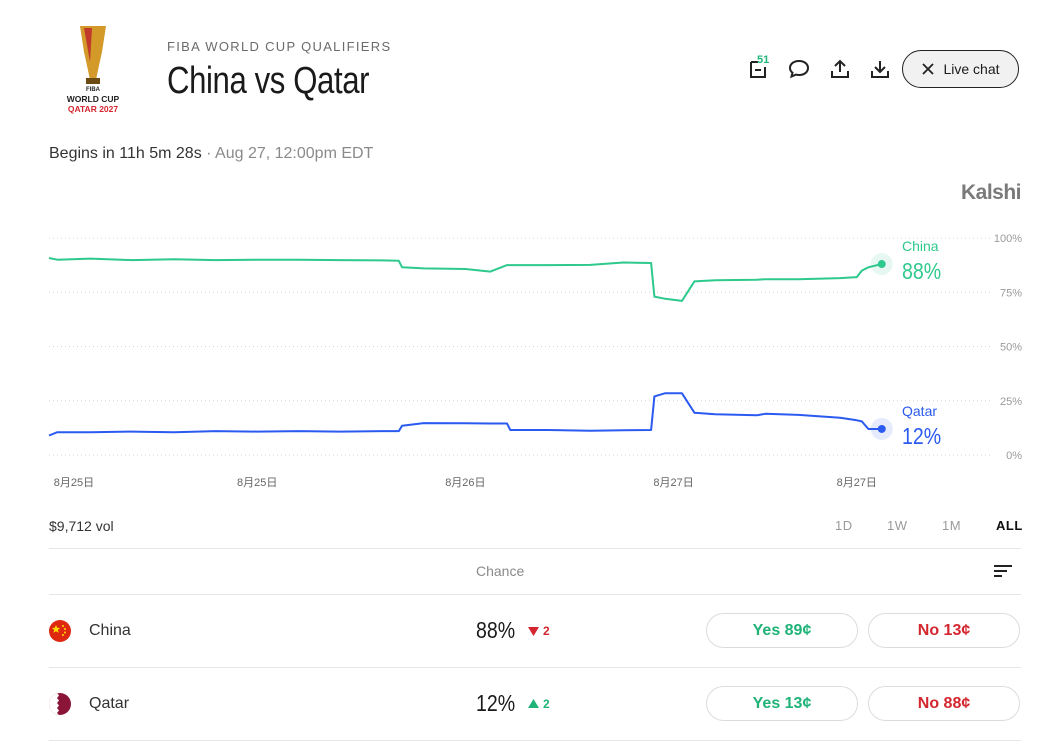 This screenshot has width=1054, height=744. I want to click on outcome-name: China, so click(110, 630).